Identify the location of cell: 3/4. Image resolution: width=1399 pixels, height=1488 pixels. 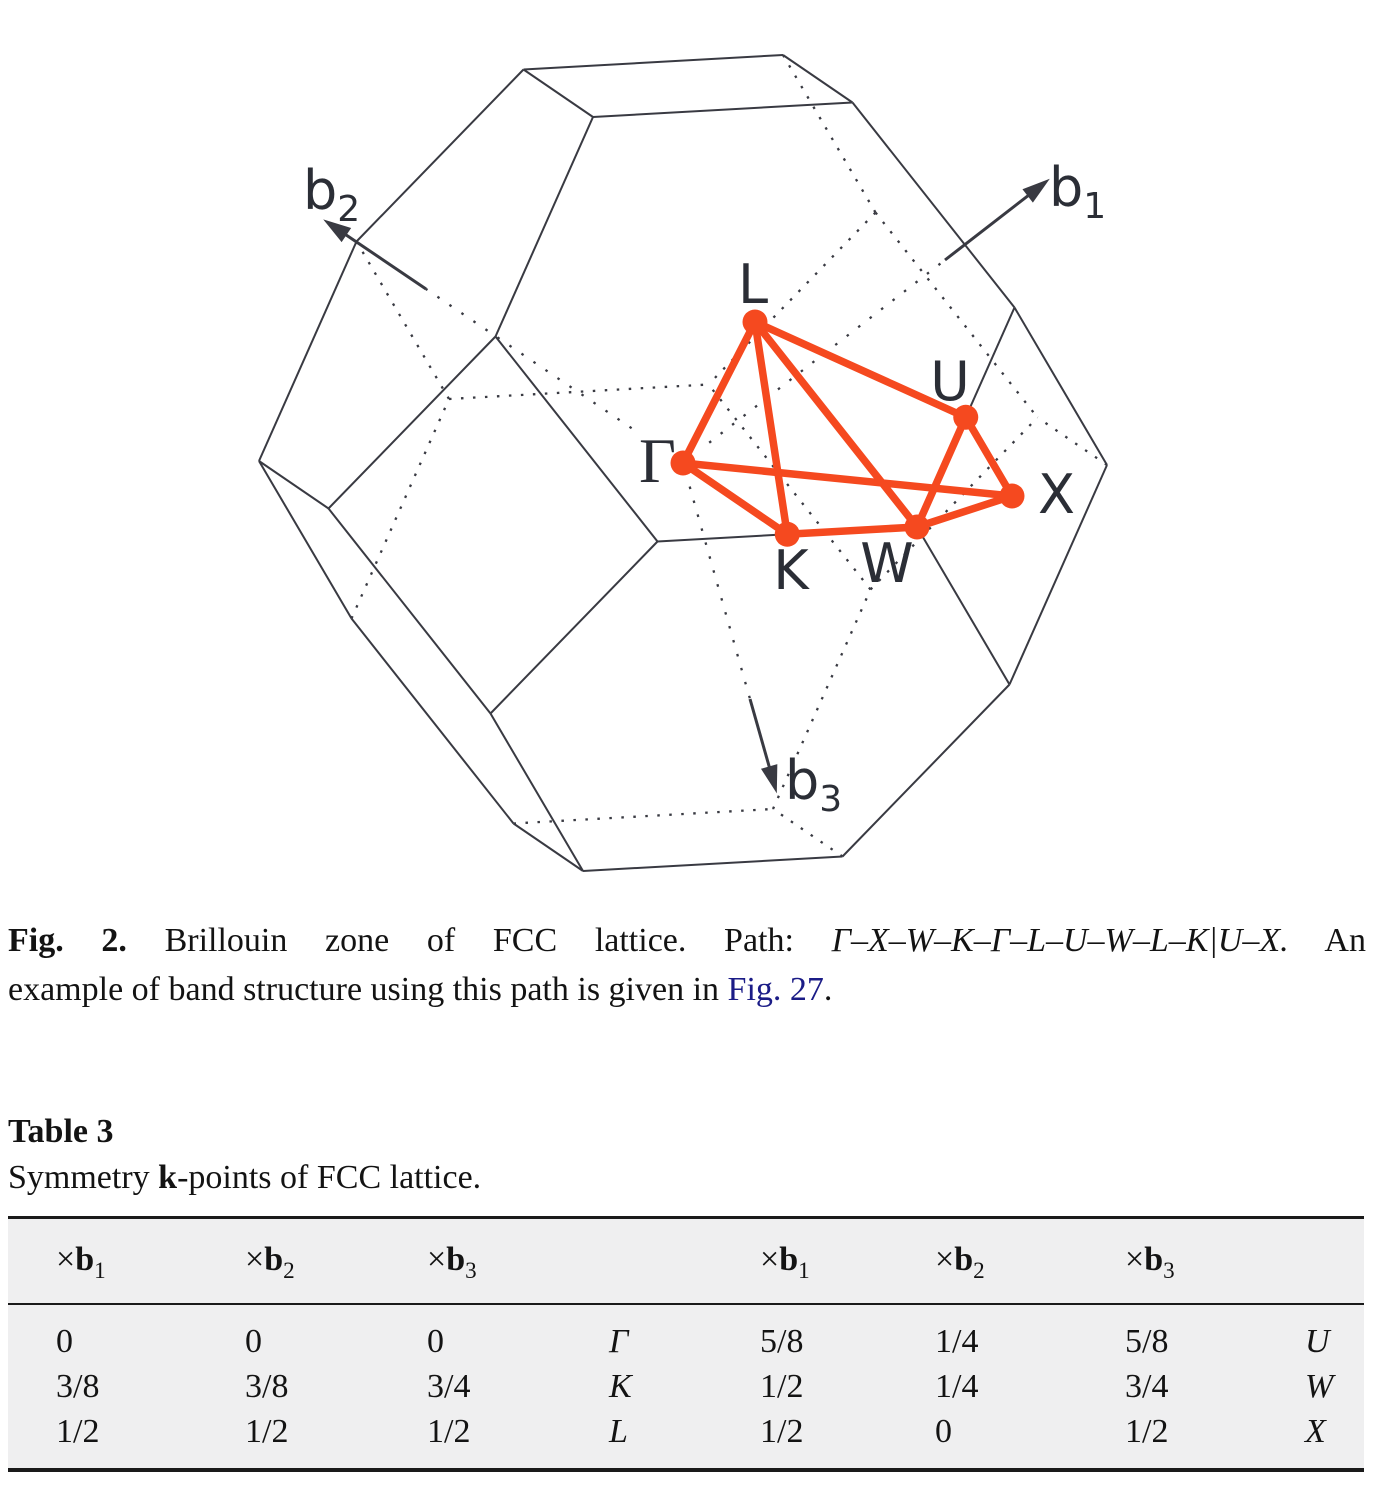
(449, 1386).